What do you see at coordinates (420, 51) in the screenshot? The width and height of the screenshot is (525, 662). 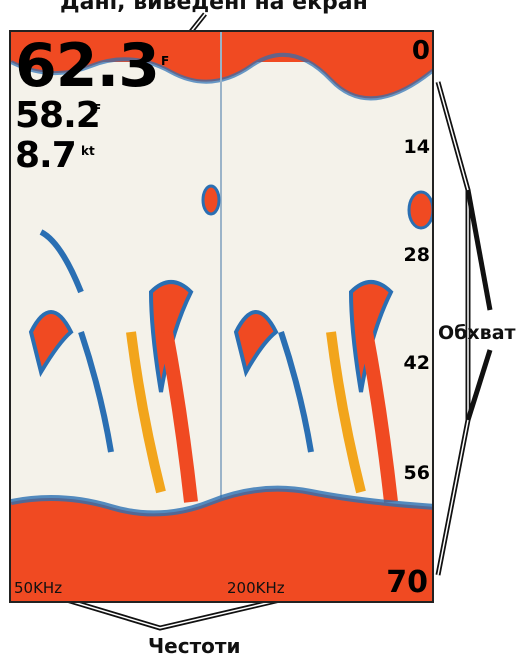 I see `depth-label-0: 0` at bounding box center [420, 51].